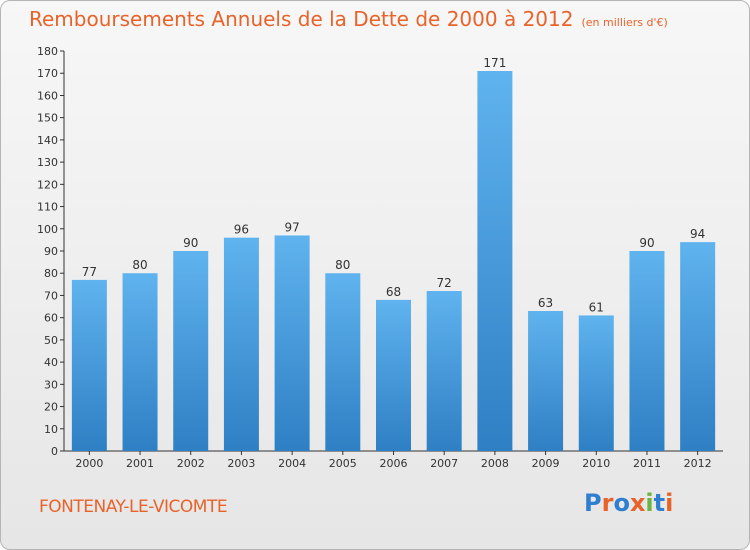  I want to click on y-tick-label: 50, so click(51, 340).